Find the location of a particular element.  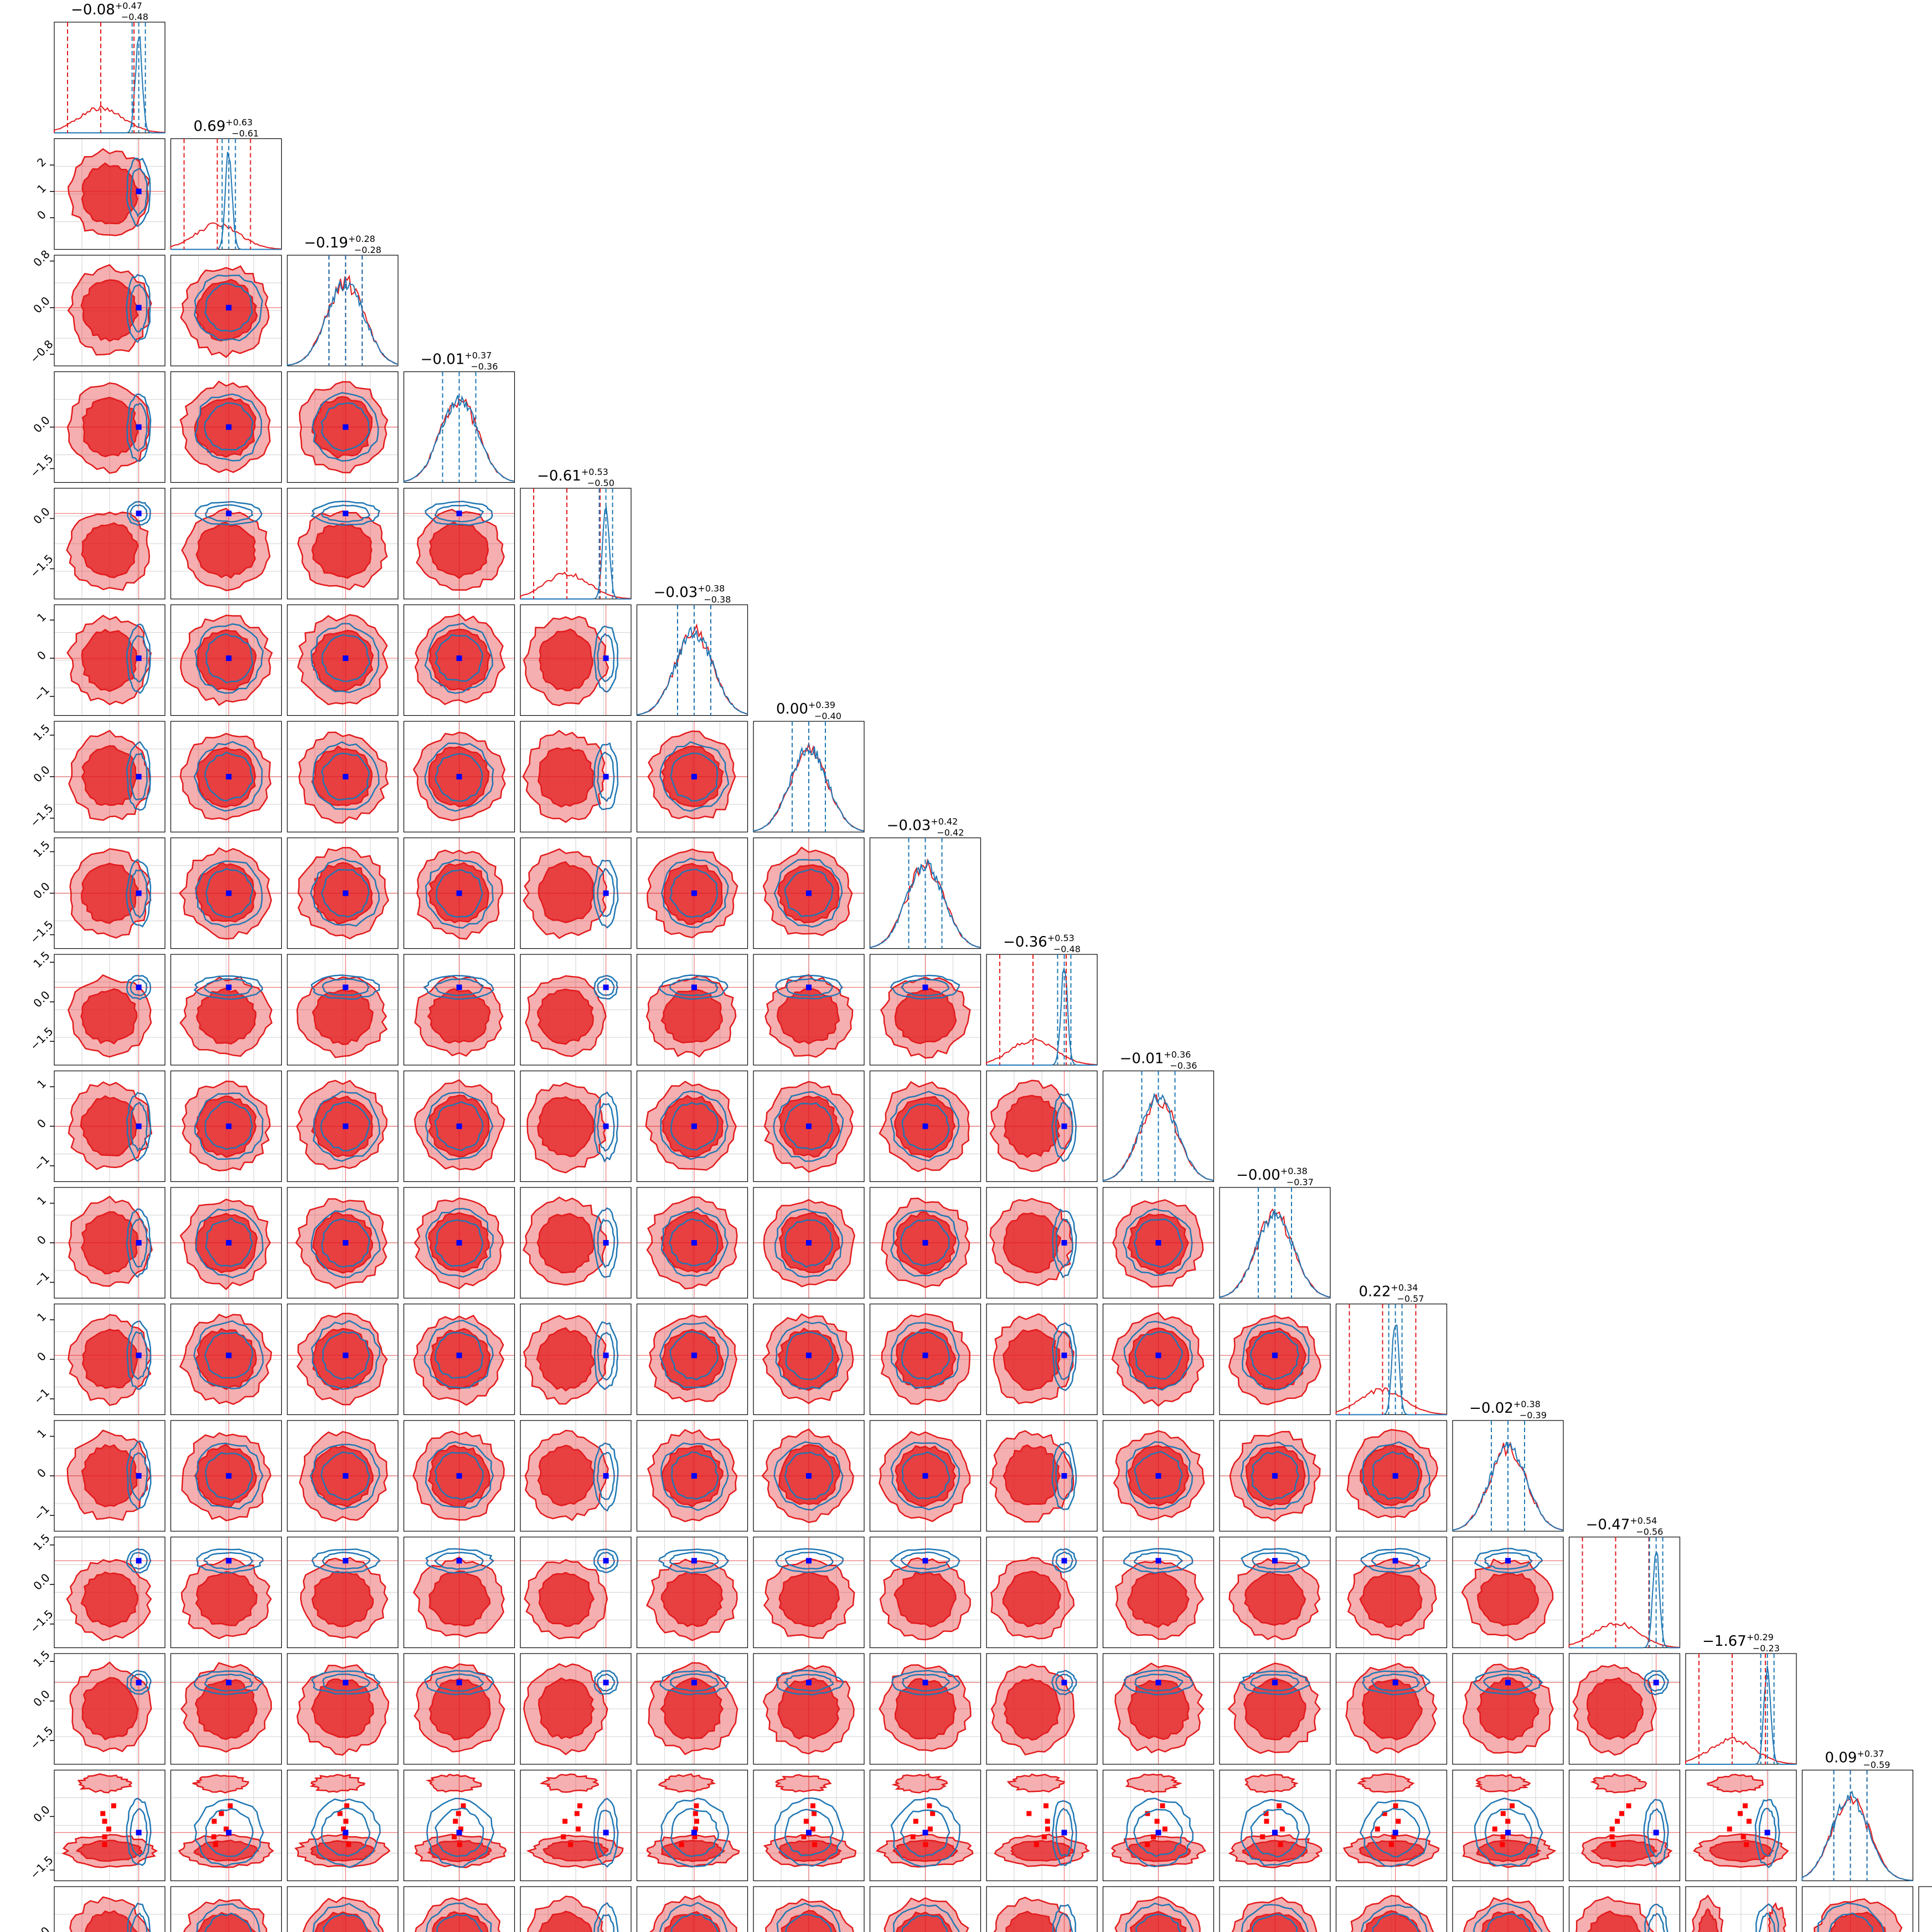

diag-title-6: 0.00+0.39 −0.40 is located at coordinates (808, 710).